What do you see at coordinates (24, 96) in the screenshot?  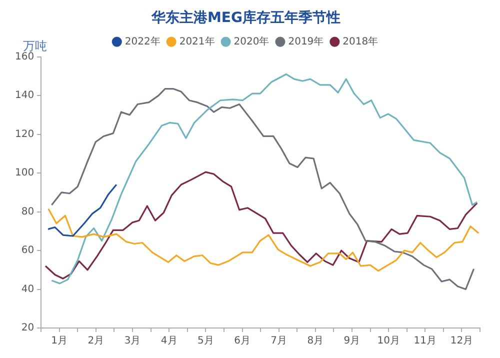 I see `y-tick-label: 140` at bounding box center [24, 96].